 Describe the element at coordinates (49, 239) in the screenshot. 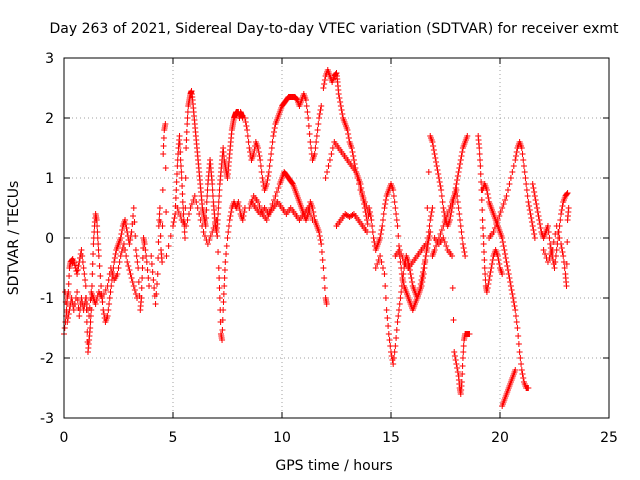

I see `y-tick-label: 0` at that location.